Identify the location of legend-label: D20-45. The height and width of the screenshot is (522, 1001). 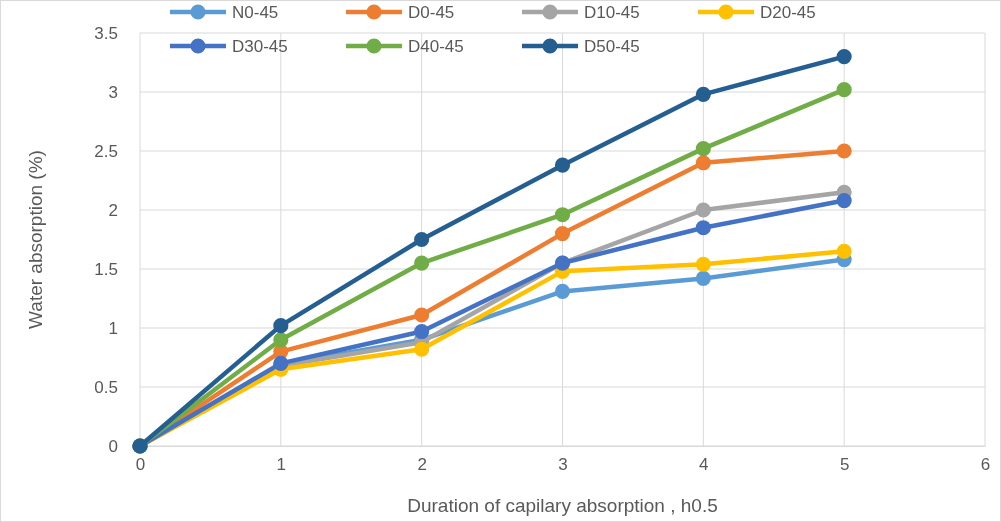
(788, 12).